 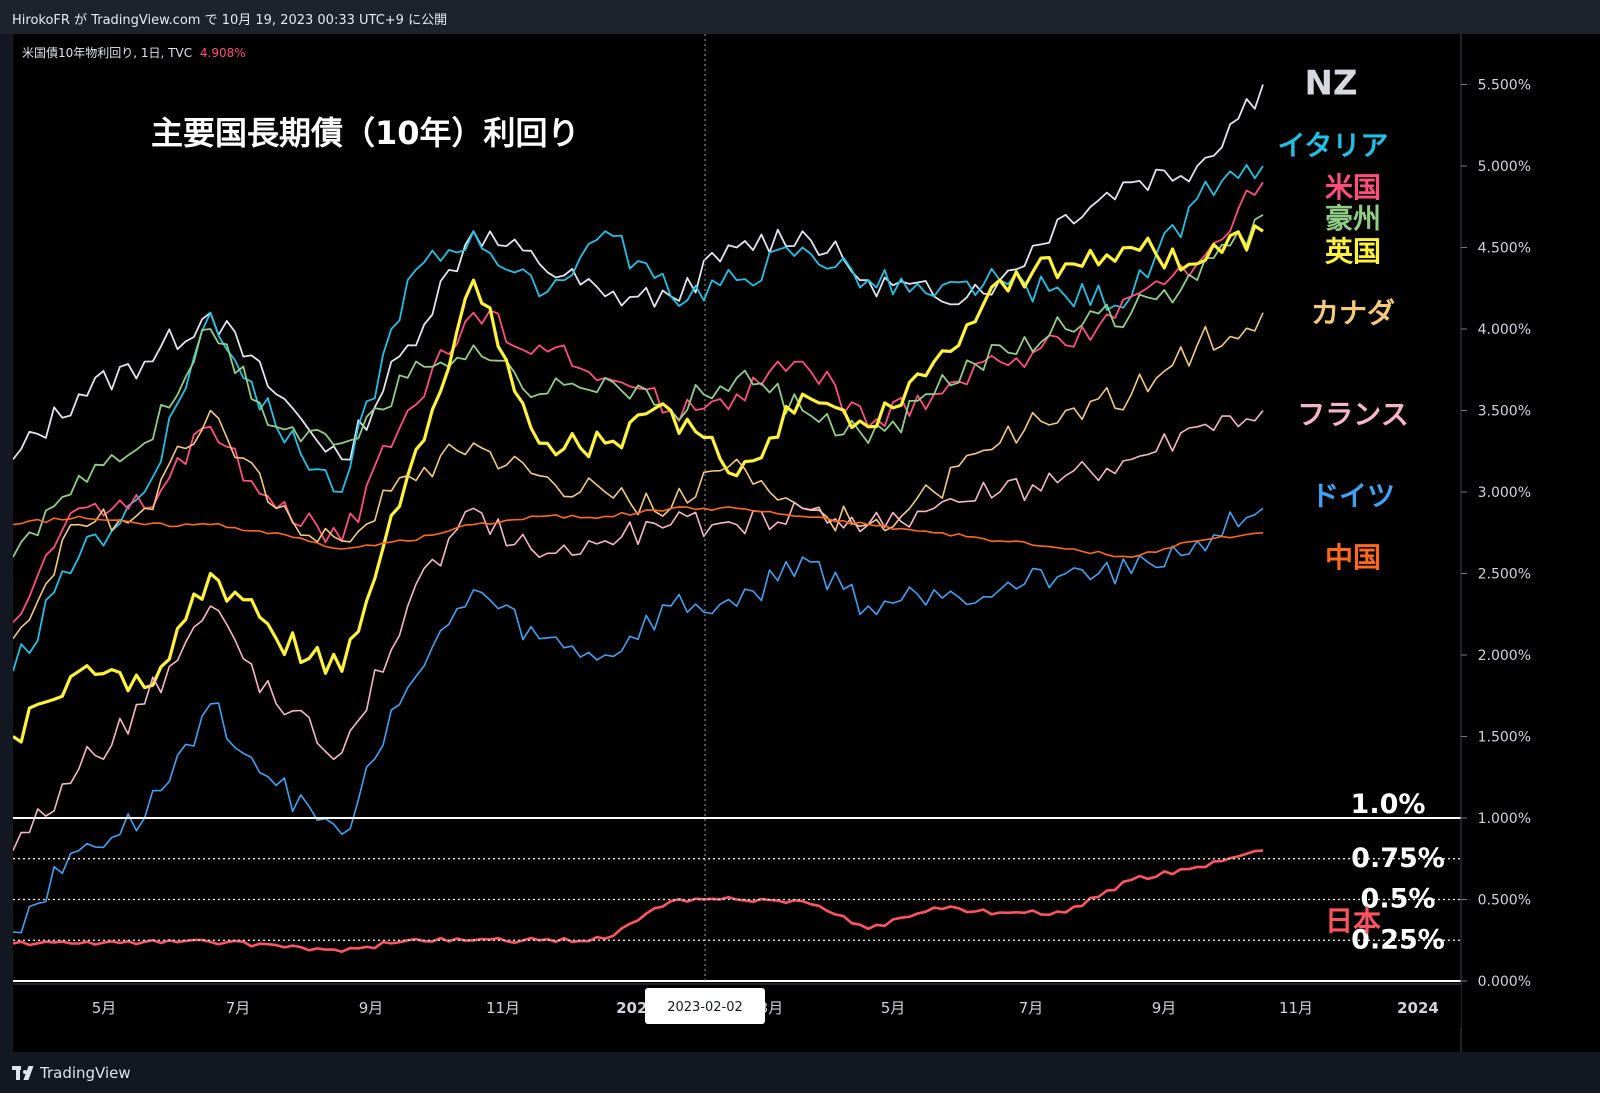 I want to click on x-tick-label: 2024, so click(x=1418, y=1008).